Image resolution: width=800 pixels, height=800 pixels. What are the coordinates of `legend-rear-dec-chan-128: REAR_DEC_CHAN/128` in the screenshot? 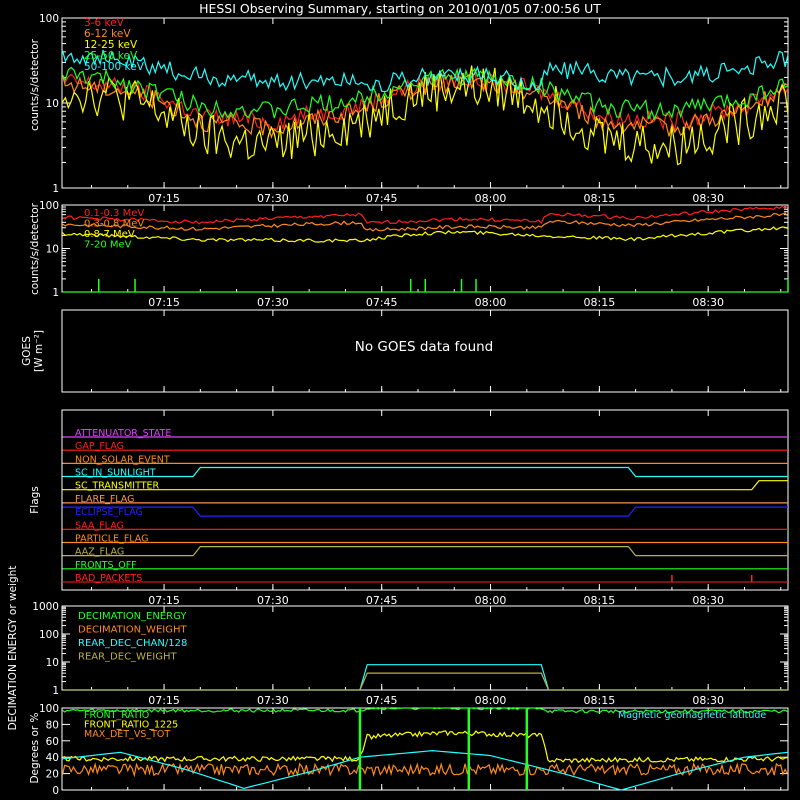 It's located at (132, 643).